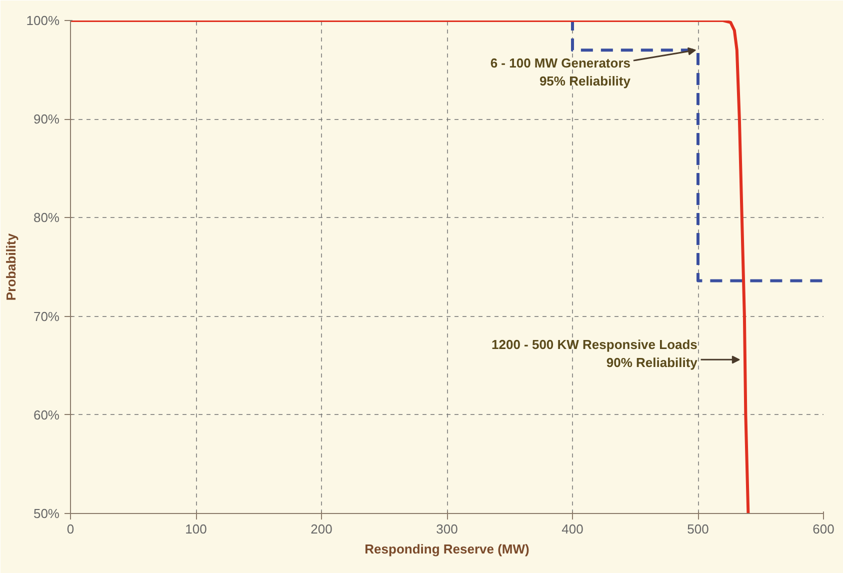 Image resolution: width=843 pixels, height=573 pixels. I want to click on y-tick-label: 50%, so click(46, 513).